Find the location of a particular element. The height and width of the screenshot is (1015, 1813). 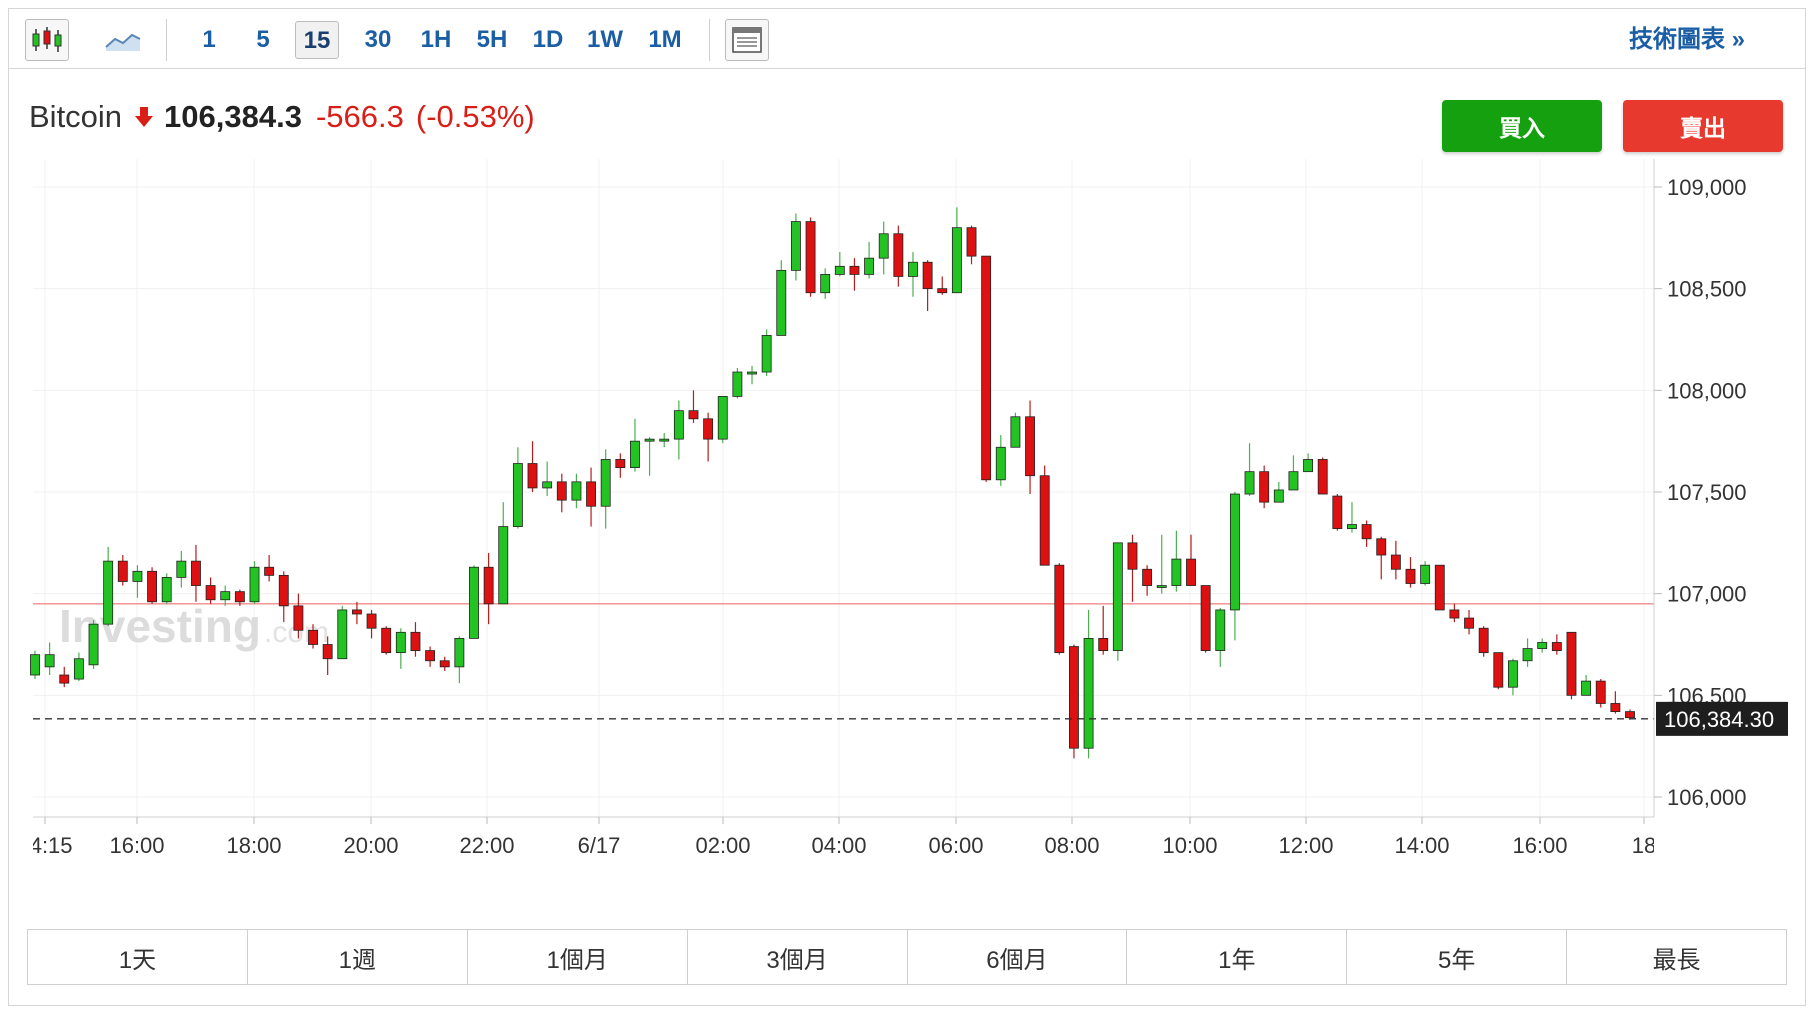

range-max: 最長 is located at coordinates (1676, 960).